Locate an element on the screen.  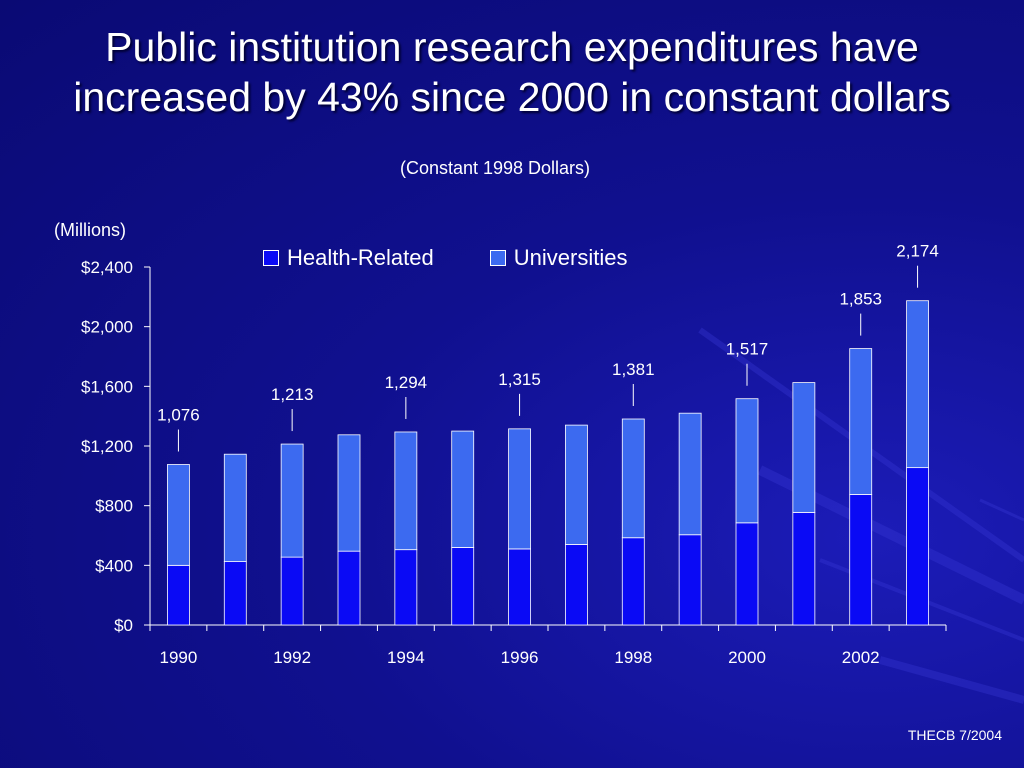
data-label: 2,174 is located at coordinates (917, 251).